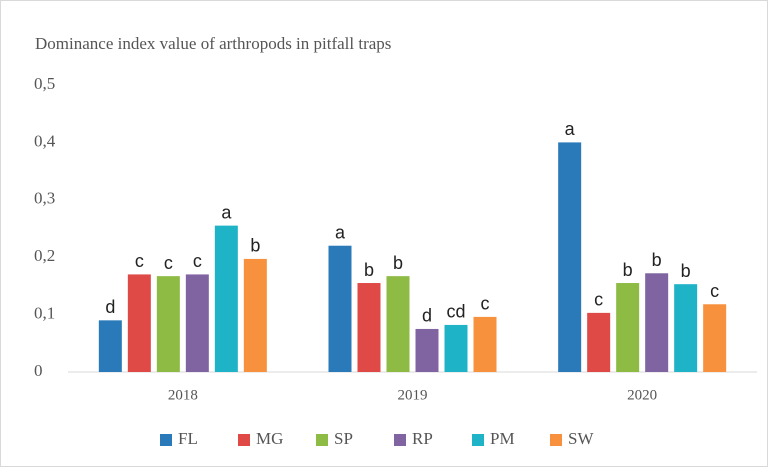 Image resolution: width=769 pixels, height=468 pixels. Describe the element at coordinates (343, 438) in the screenshot. I see `legend-label: SP` at that location.